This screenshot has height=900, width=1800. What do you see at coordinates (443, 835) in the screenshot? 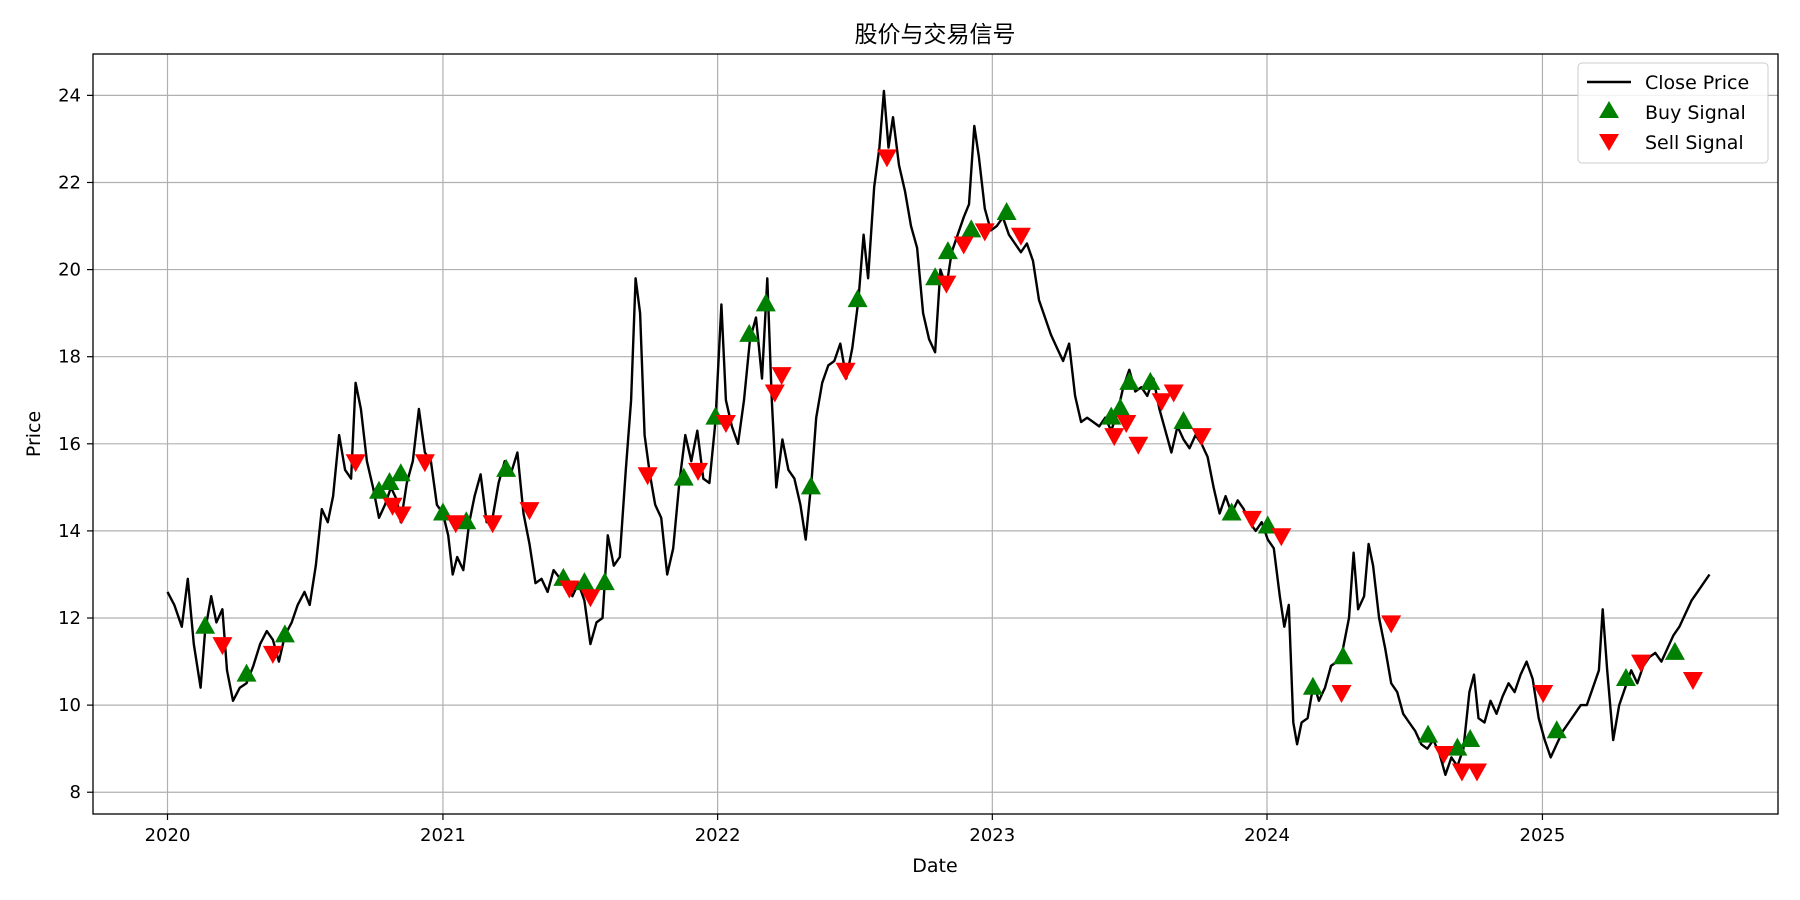
I see `x-tick-label: 2021` at bounding box center [443, 835].